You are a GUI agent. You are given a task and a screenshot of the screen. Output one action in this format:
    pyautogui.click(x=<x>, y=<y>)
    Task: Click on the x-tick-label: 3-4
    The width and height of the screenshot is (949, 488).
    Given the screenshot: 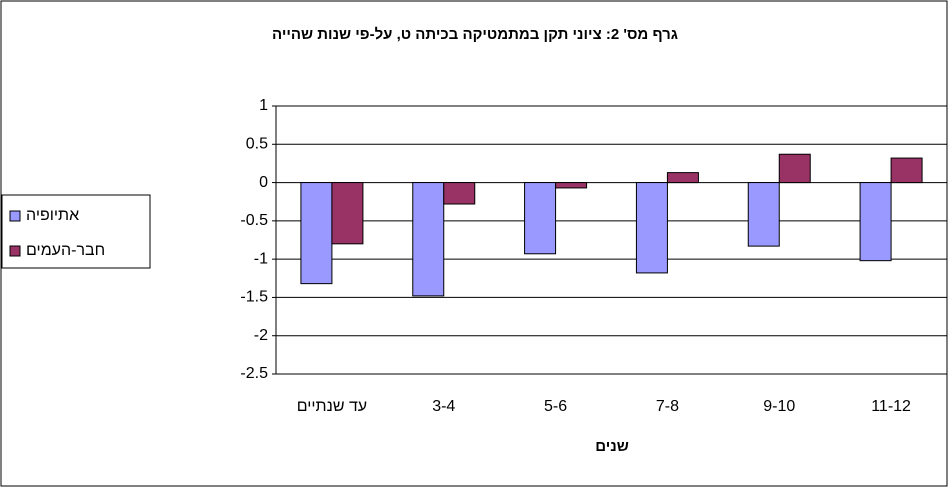 What is the action you would take?
    pyautogui.click(x=443, y=406)
    